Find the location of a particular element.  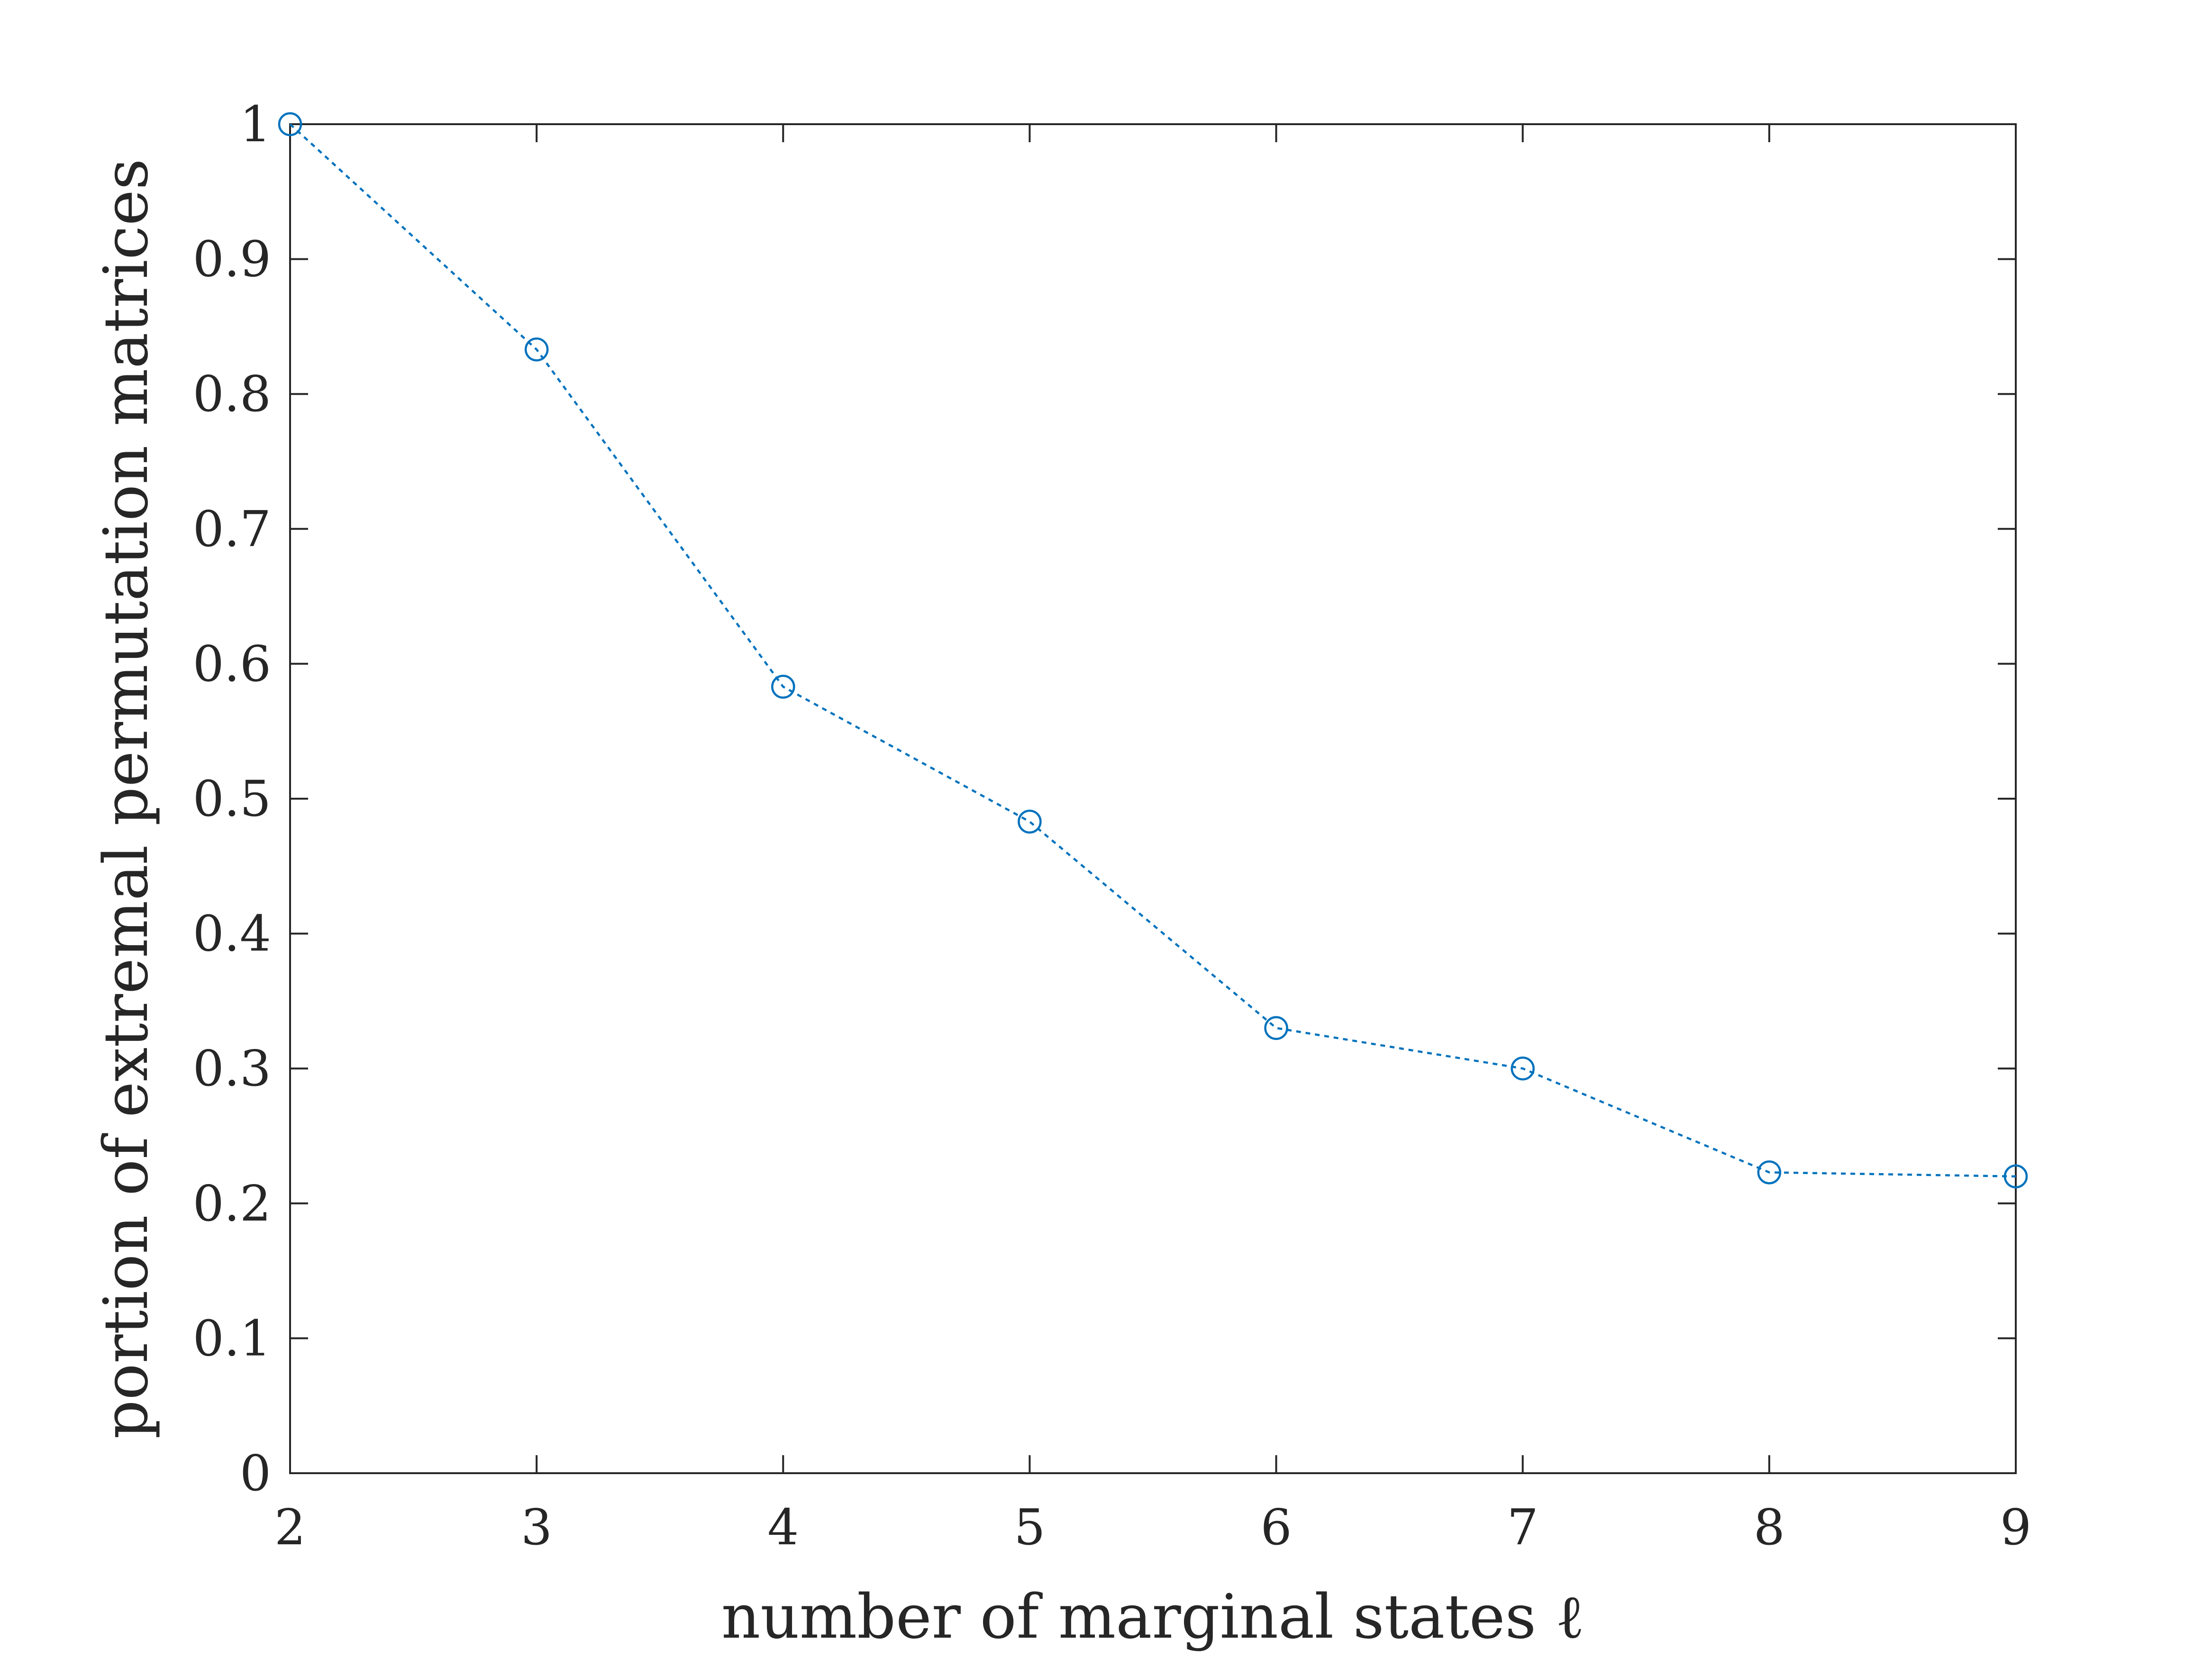

x-axis-title: number of marginal states ℓ is located at coordinates (1152, 1617).